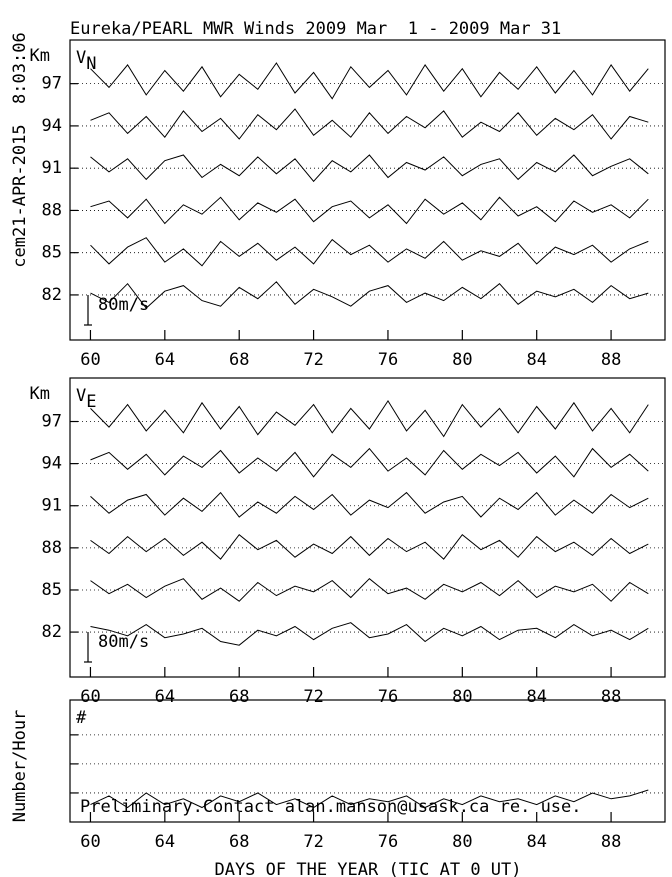 The image size is (672, 877). I want to click on panel-label: #, so click(81, 718).